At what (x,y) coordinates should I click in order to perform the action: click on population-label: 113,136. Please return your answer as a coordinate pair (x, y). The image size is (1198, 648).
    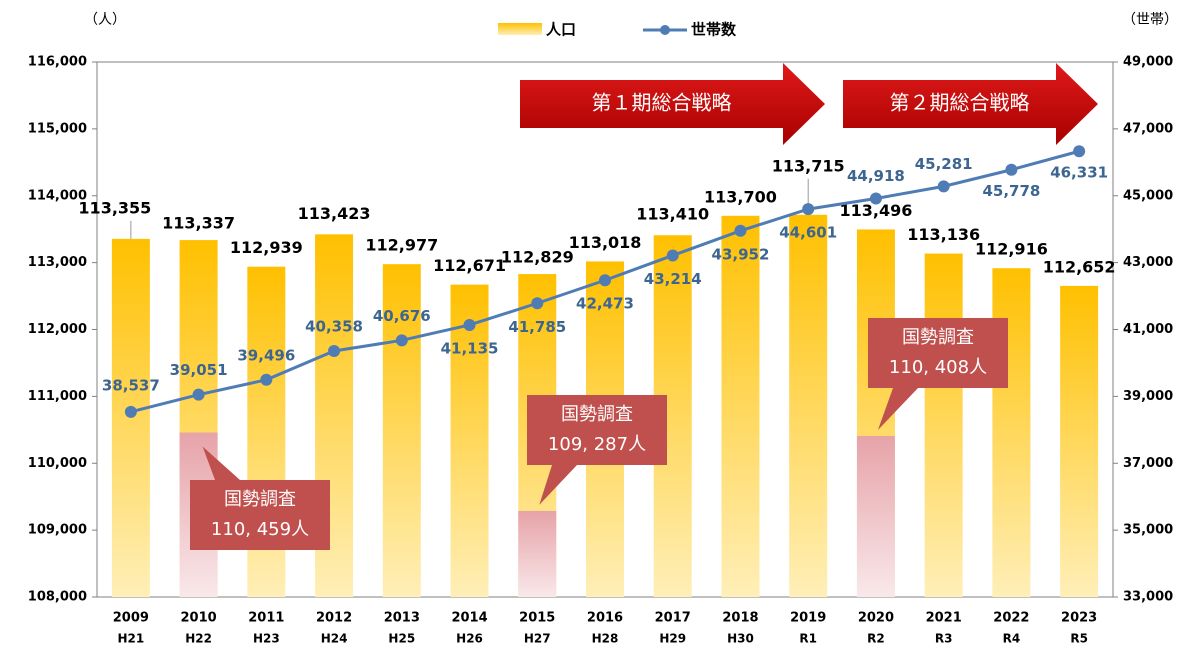
    Looking at the image, I should click on (943, 234).